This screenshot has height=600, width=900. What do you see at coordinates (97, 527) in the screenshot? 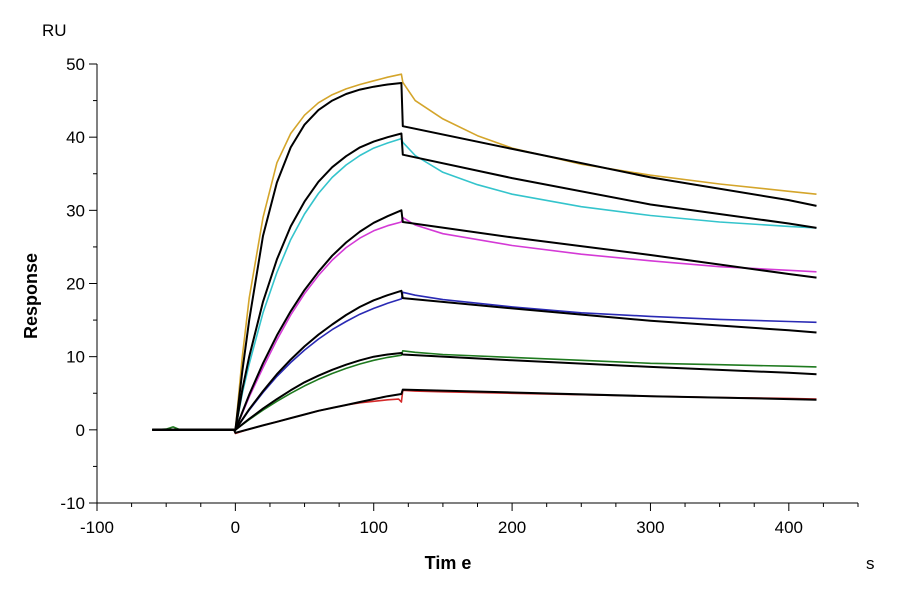
I see `x-tick-label: -100` at bounding box center [97, 527].